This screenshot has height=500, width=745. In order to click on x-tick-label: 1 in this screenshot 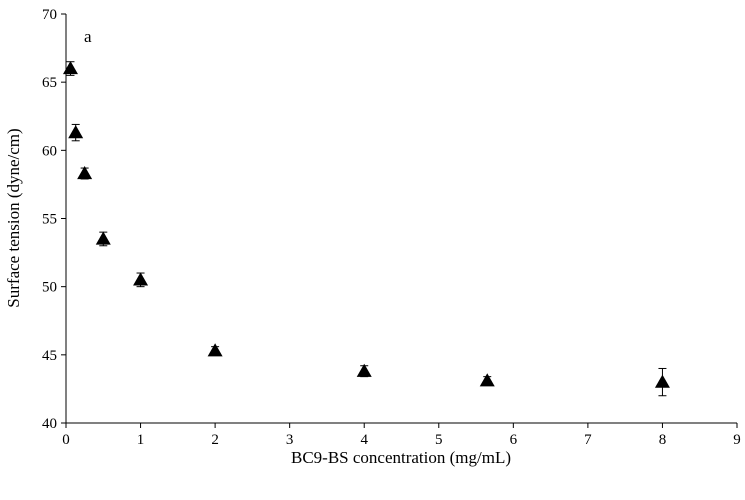, I will do `click(141, 440)`.